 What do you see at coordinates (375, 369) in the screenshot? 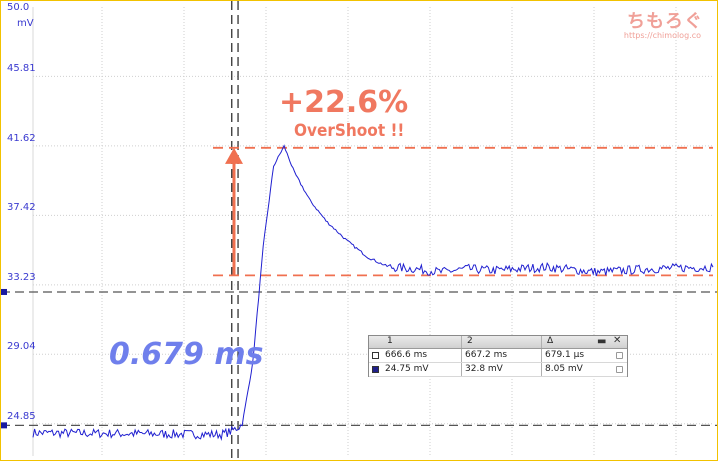
I see `voltage-cursor-swatch-icon` at bounding box center [375, 369].